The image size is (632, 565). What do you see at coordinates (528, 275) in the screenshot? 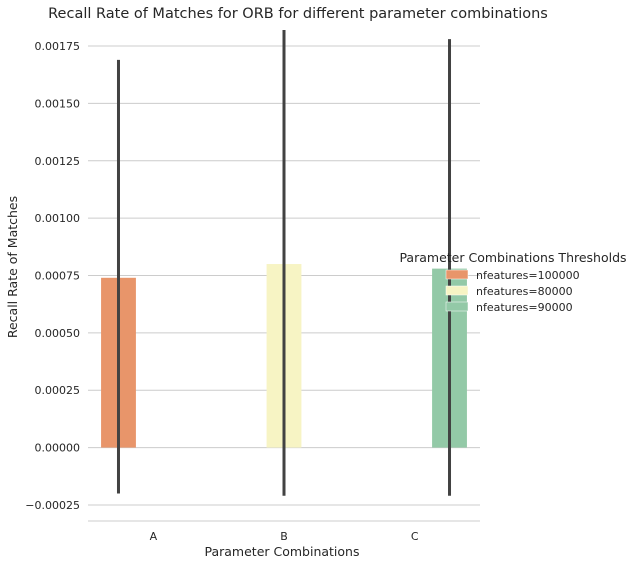
I see `legend-label: nfeatures=100000` at bounding box center [528, 275].